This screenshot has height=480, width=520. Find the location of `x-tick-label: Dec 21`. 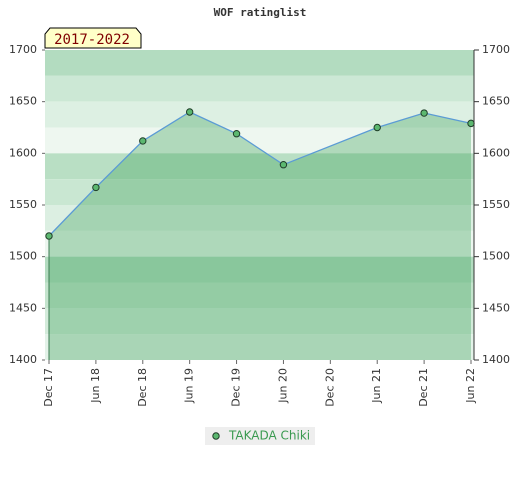

x-tick-label: Dec 21 is located at coordinates (423, 387).